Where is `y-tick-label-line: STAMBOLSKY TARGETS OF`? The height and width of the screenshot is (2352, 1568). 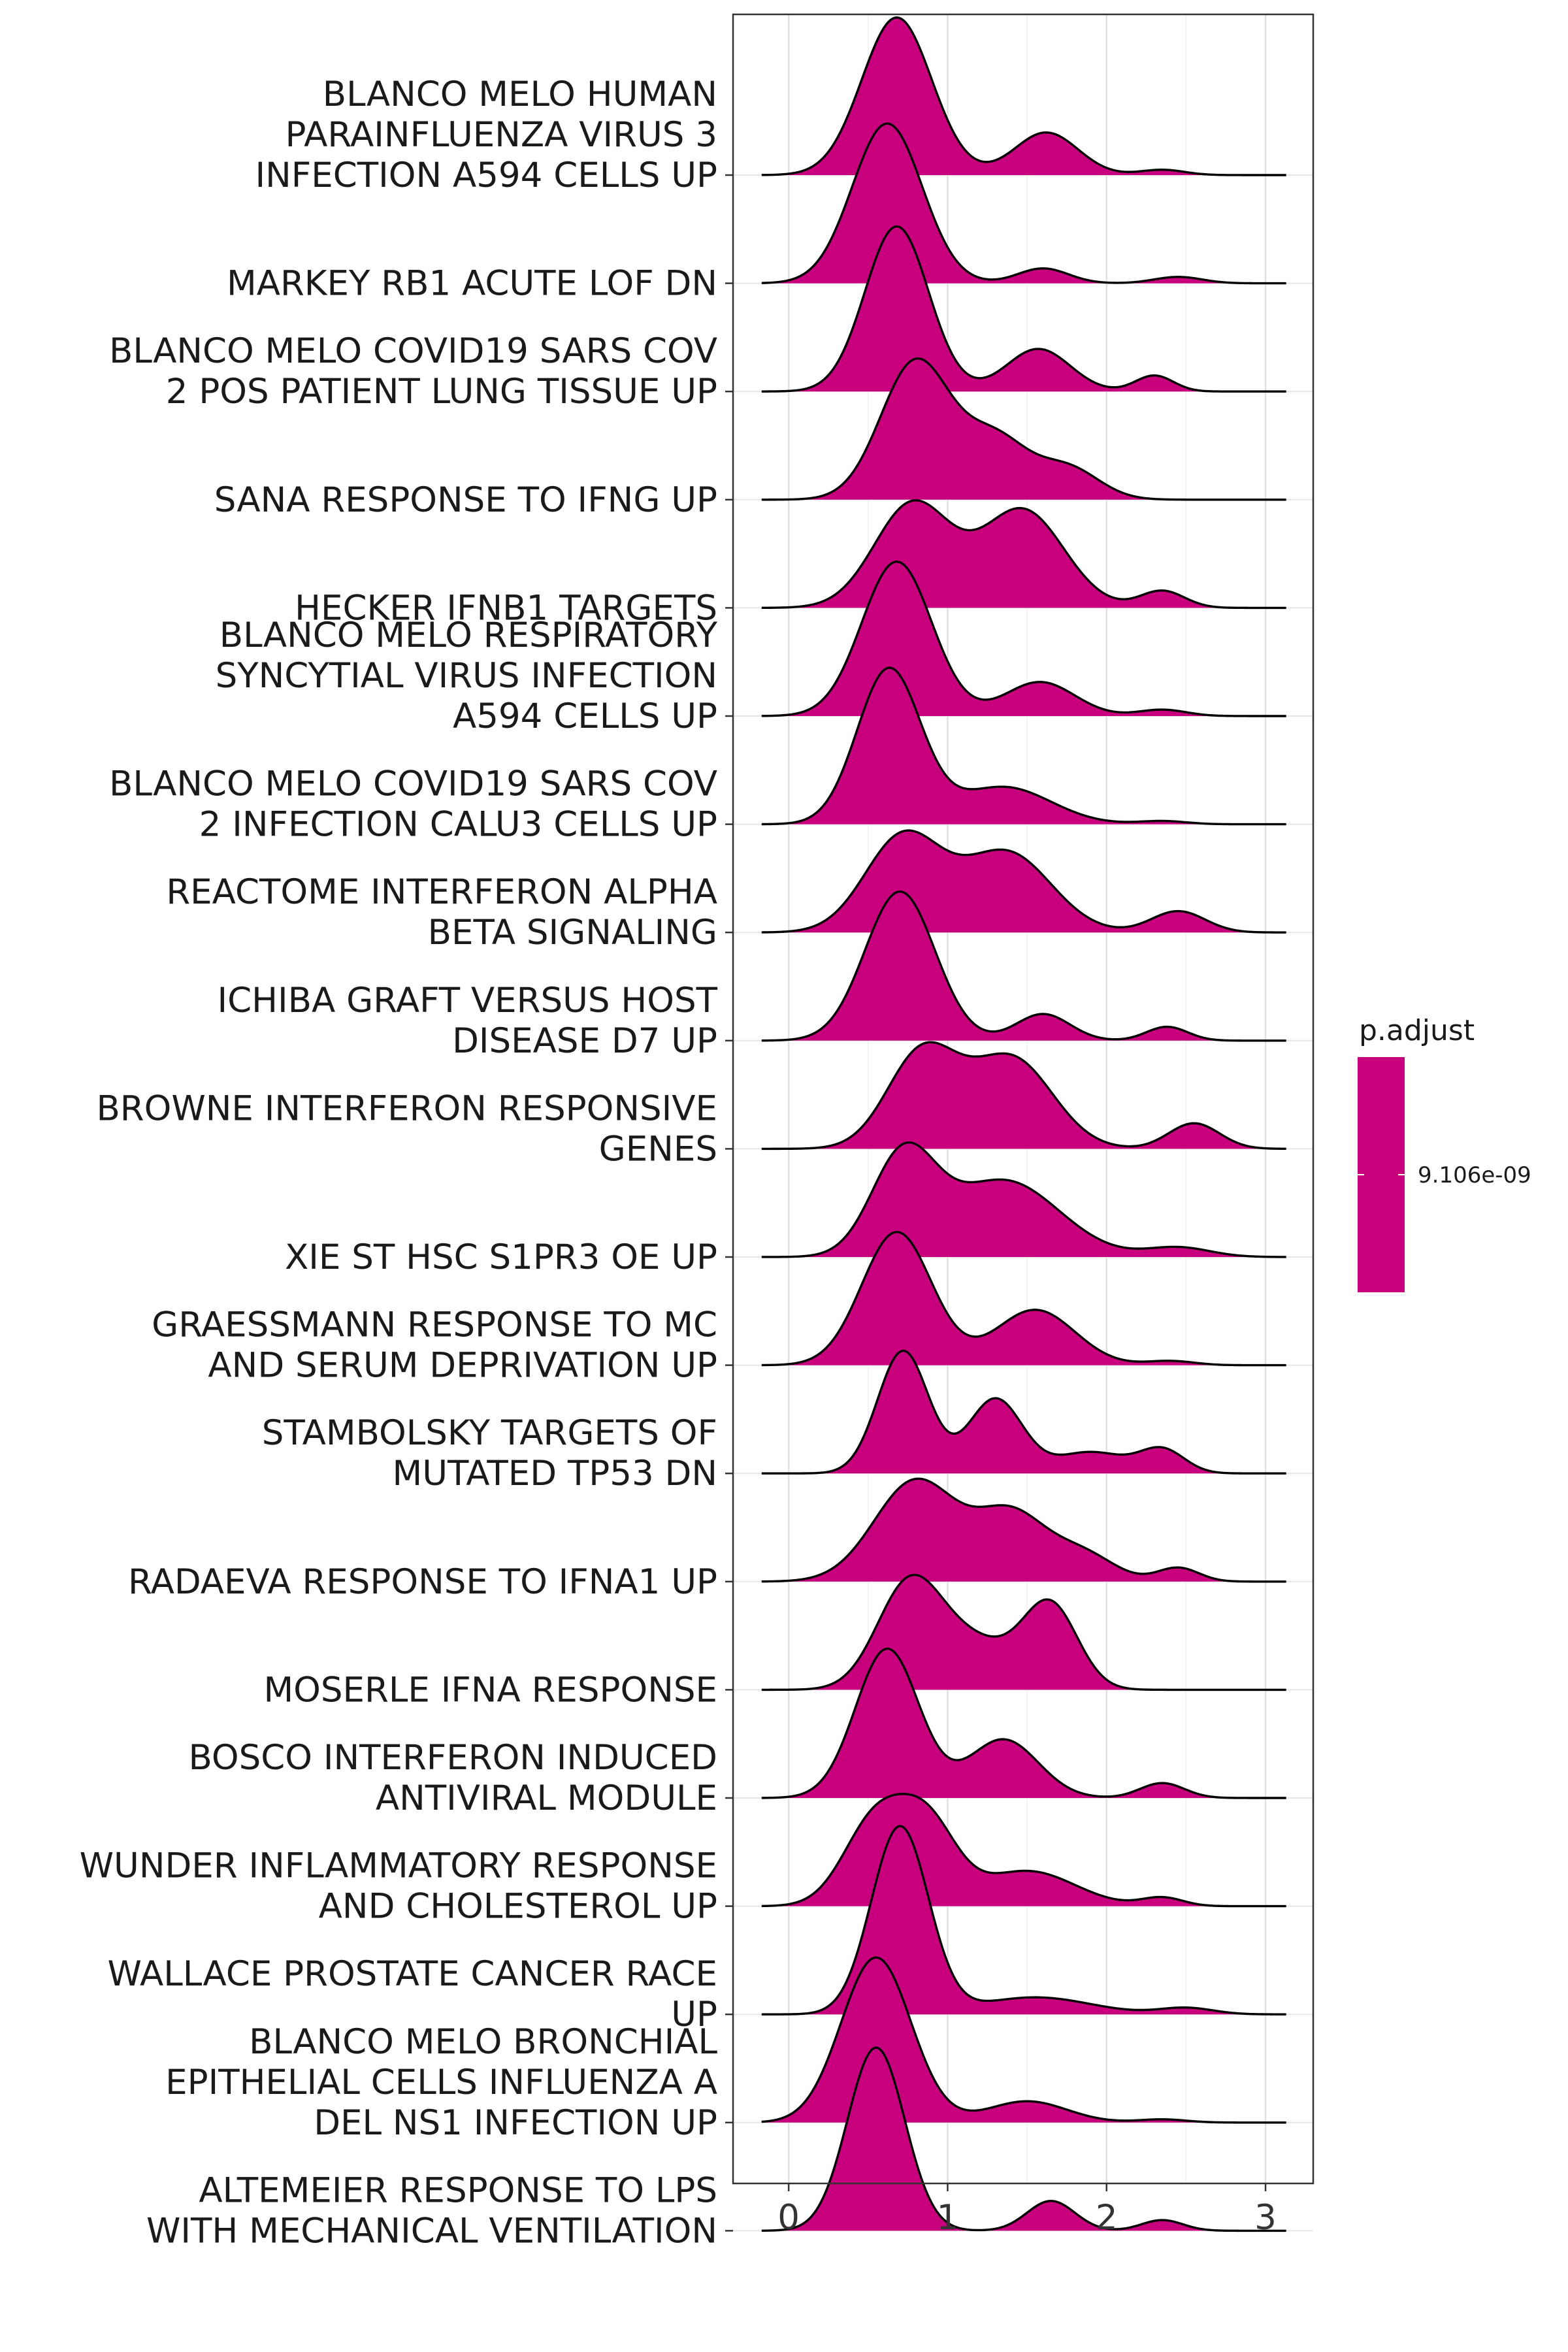
y-tick-label-line: STAMBOLSKY TARGETS OF is located at coordinates (489, 1433).